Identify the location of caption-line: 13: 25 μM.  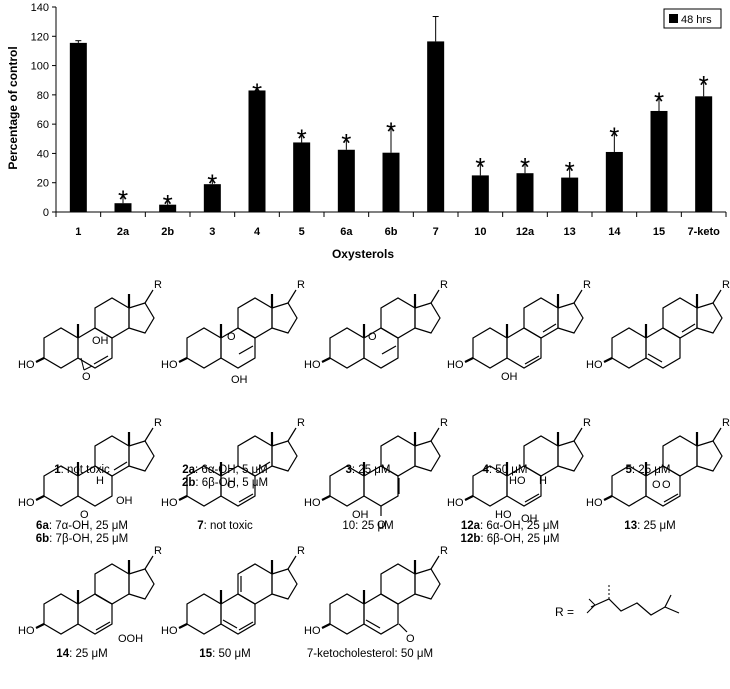
(650, 526).